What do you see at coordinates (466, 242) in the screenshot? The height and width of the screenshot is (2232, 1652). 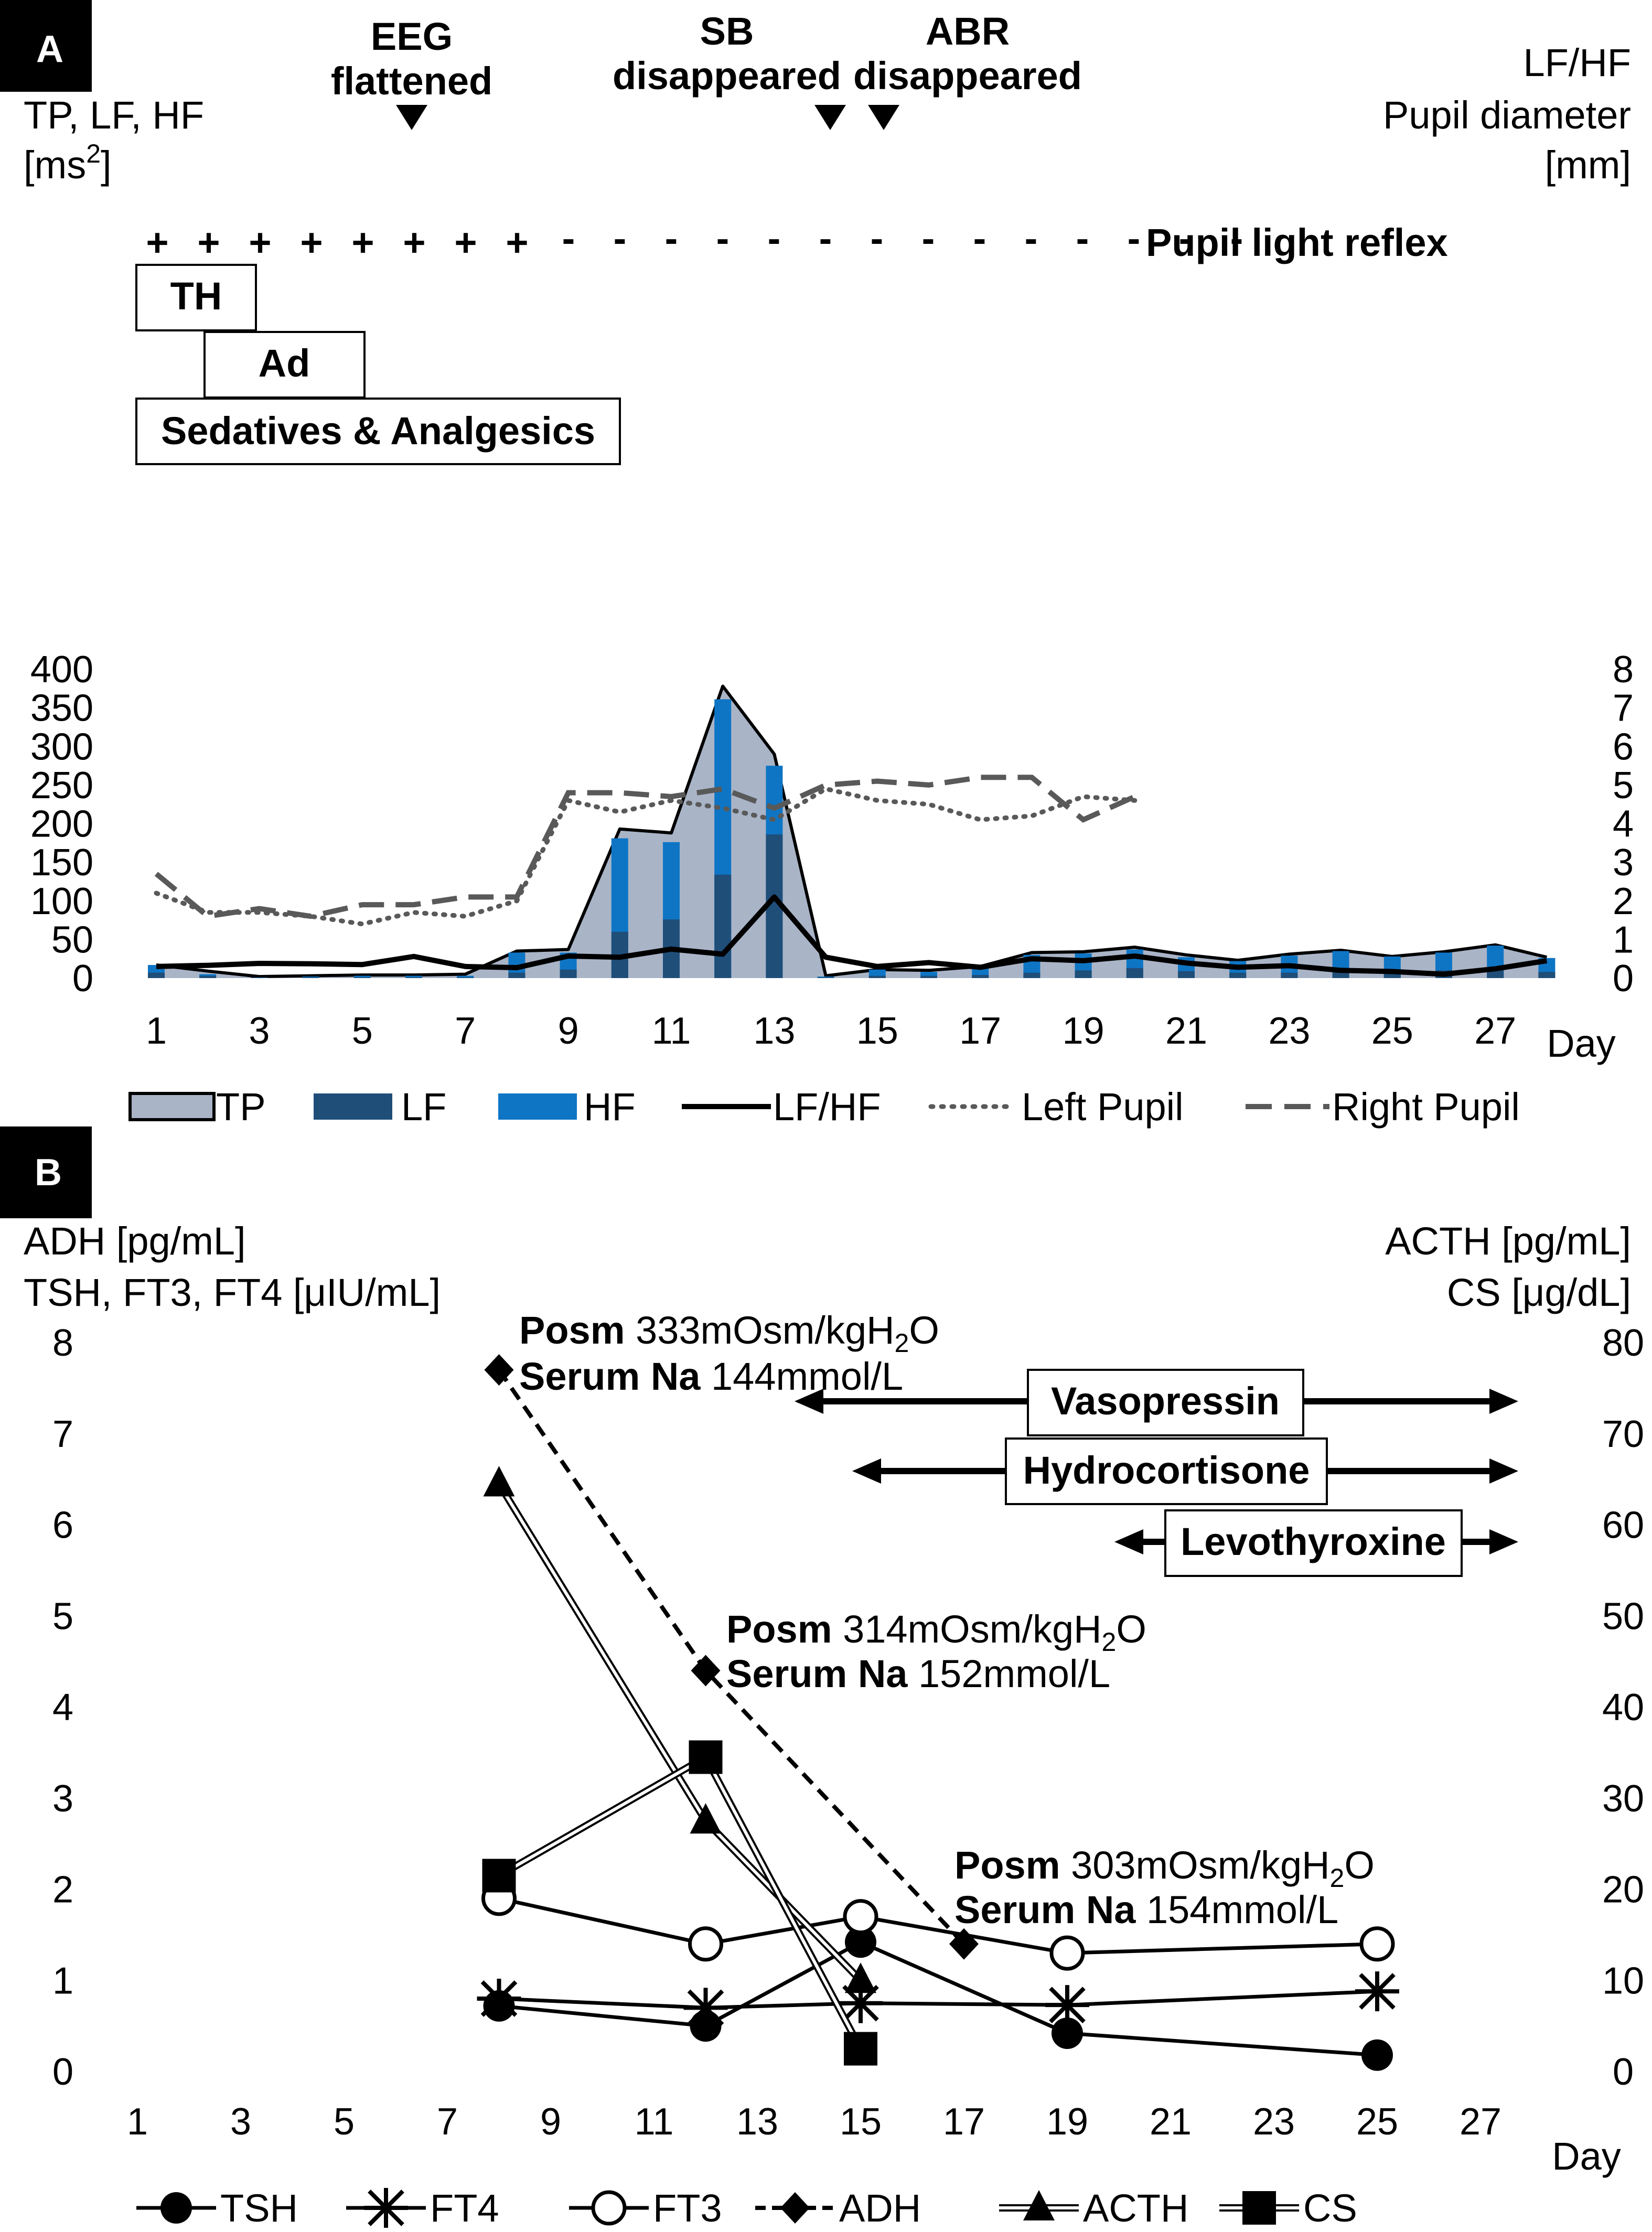 I see `reflex-sign-7: +` at bounding box center [466, 242].